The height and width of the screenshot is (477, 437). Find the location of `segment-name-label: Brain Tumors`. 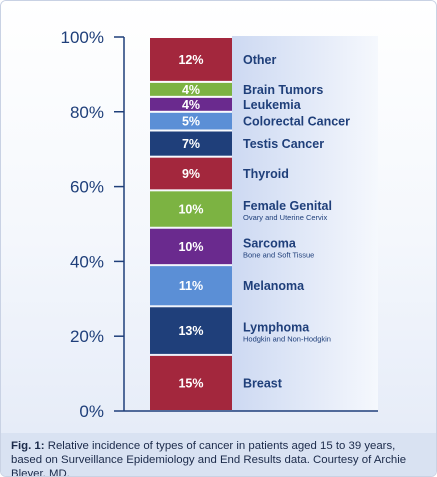

segment-name-label: Brain Tumors is located at coordinates (283, 90).